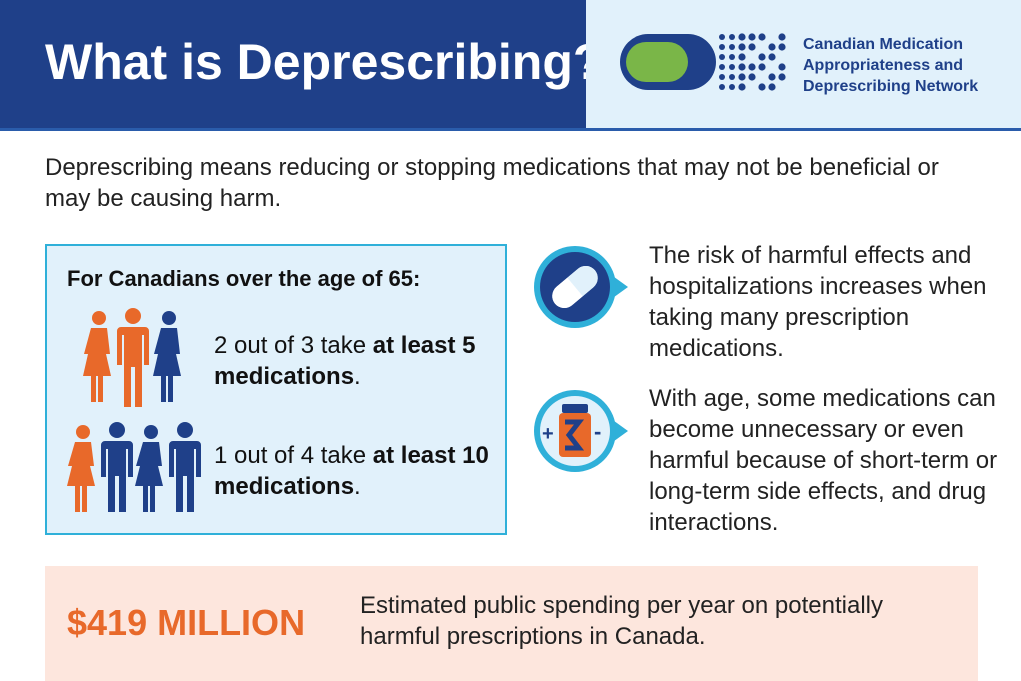 The height and width of the screenshot is (681, 1021). Describe the element at coordinates (891, 86) in the screenshot. I see `network-name-line-3: Deprescribing Network` at that location.